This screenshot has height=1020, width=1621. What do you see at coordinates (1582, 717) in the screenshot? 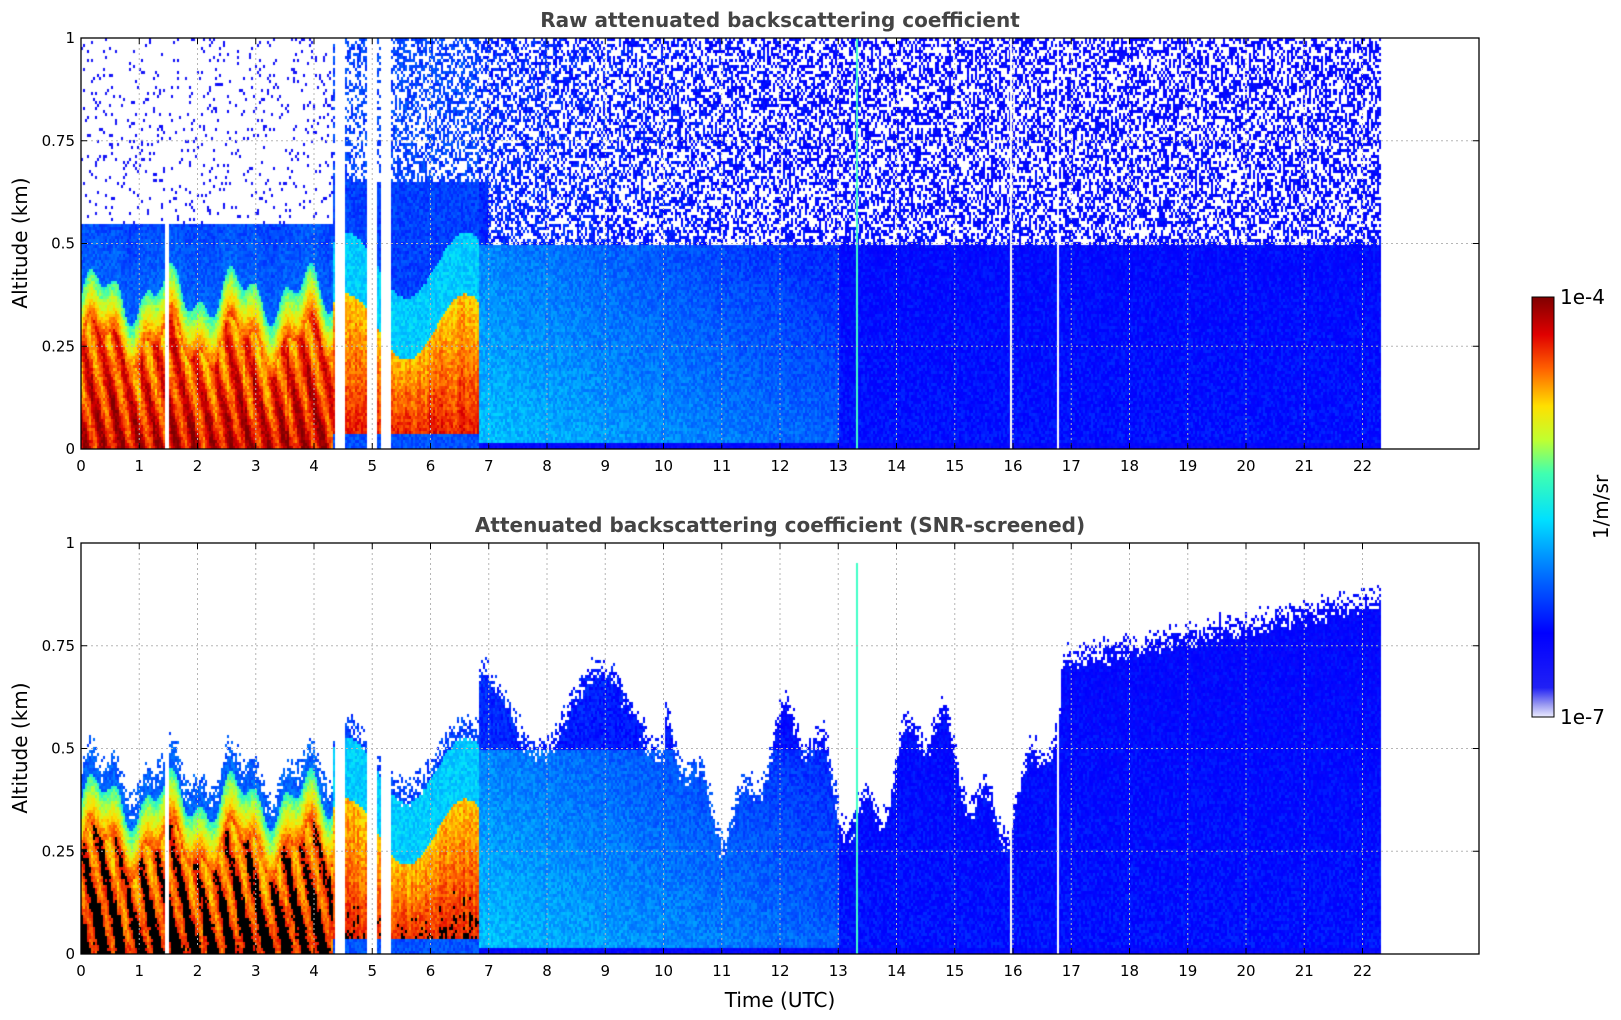
I see `colorbar-min-label: 1e-7` at bounding box center [1582, 717].